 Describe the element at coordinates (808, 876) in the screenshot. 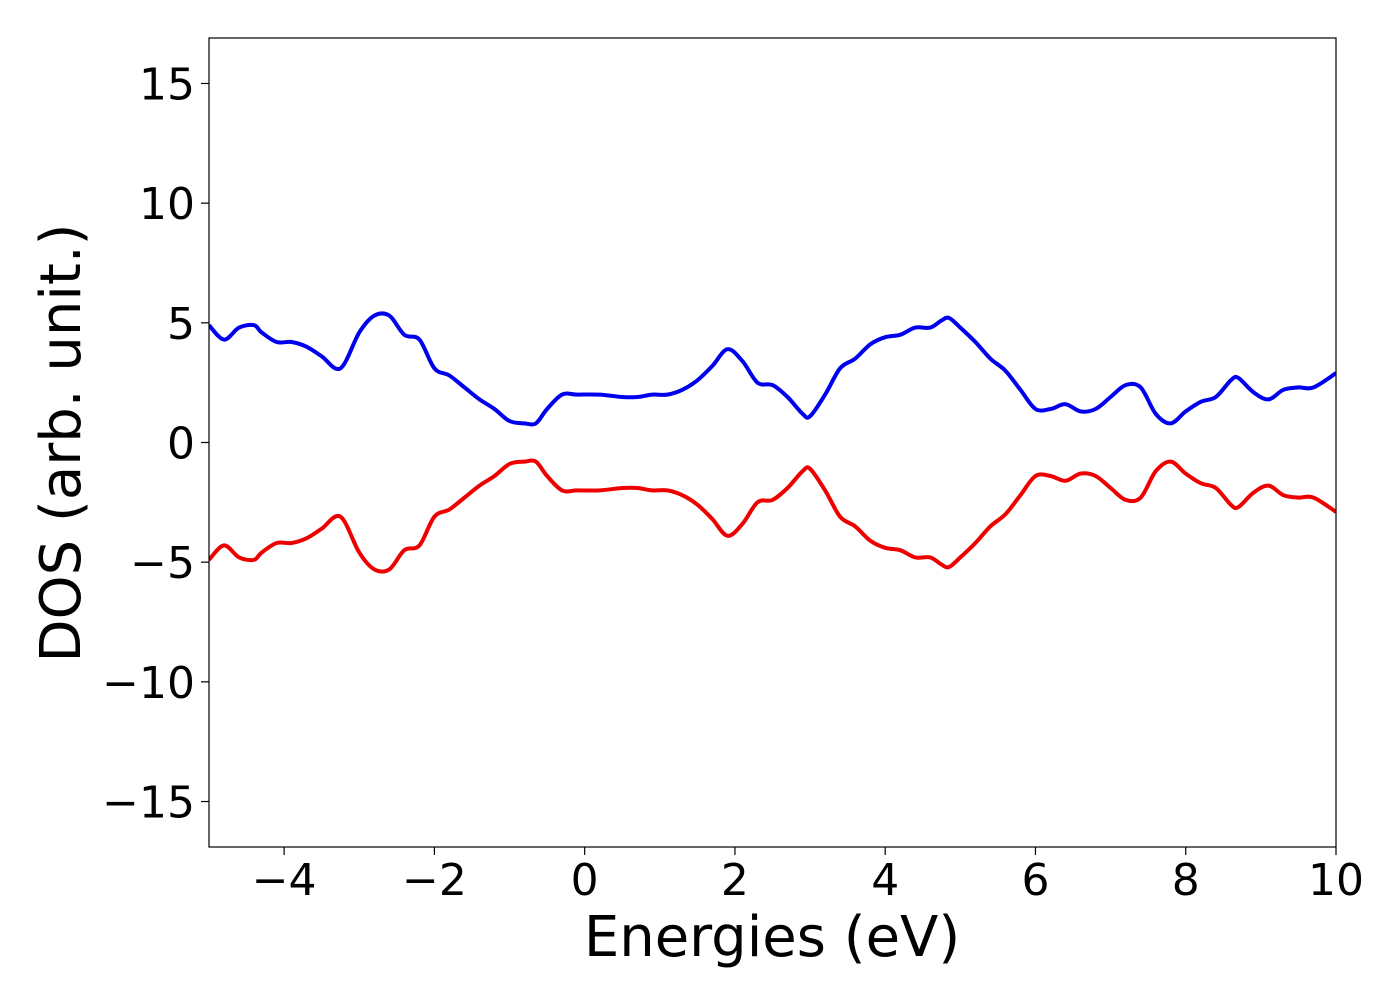

I see `x-axis-ticks: −4 −2 0 2 4 6 8 10` at that location.